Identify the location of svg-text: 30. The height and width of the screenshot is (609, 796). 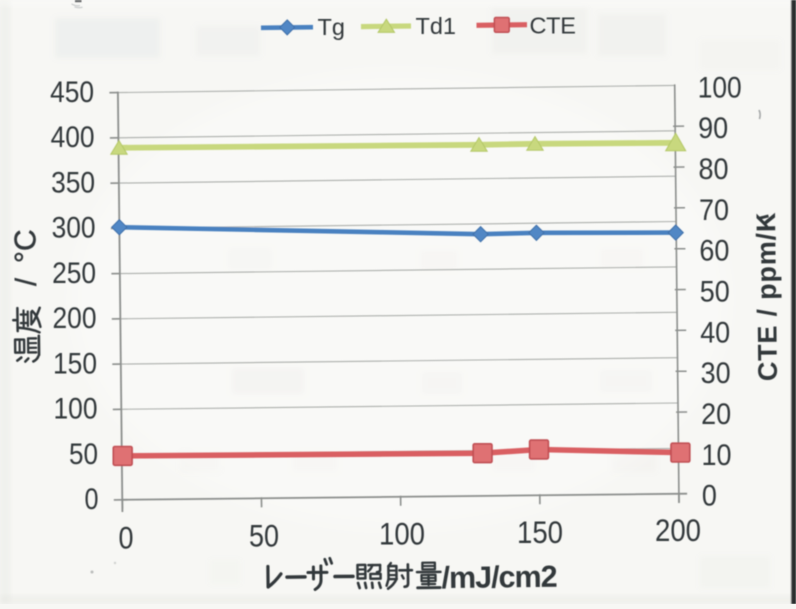
(716, 373).